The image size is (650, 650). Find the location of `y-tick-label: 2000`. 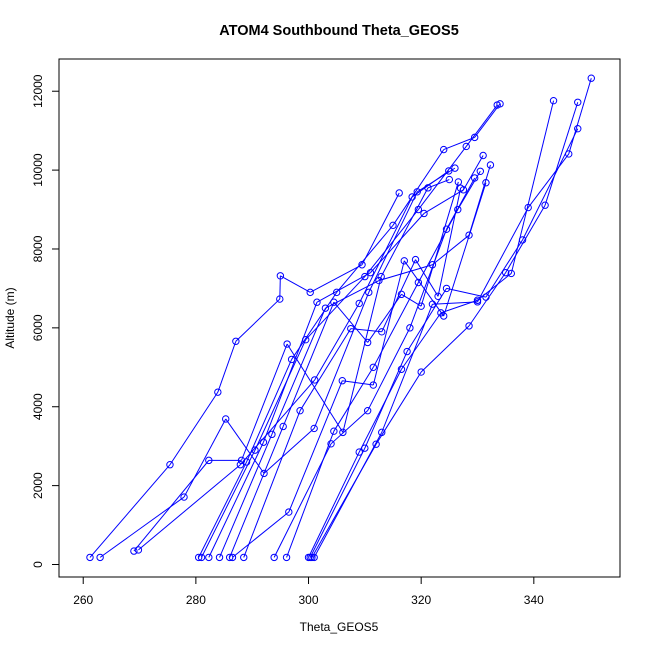

y-tick-label: 2000 is located at coordinates (38, 485).